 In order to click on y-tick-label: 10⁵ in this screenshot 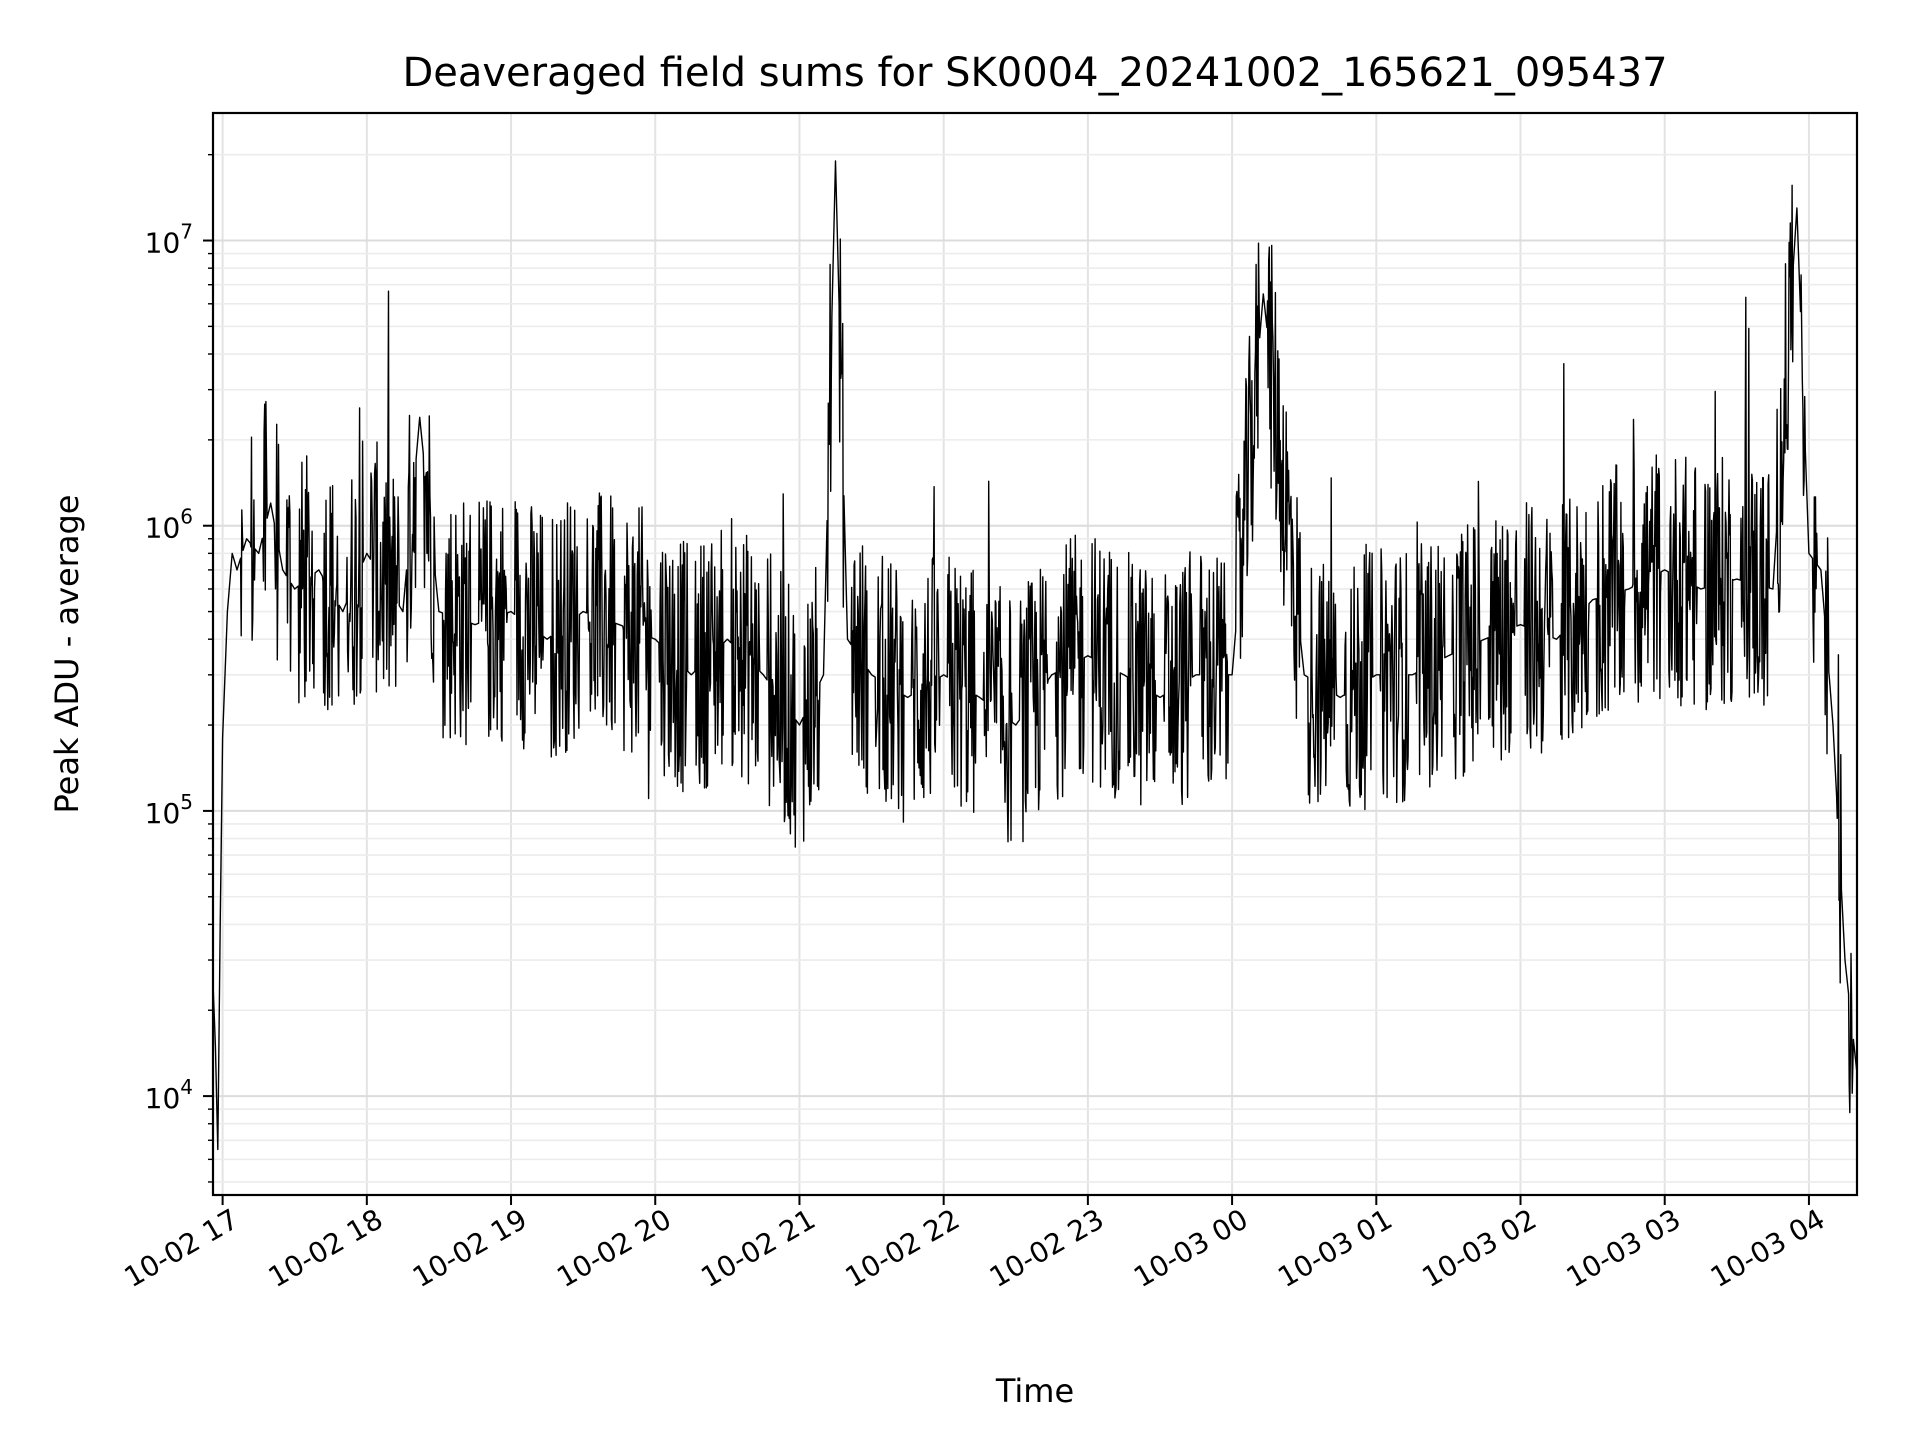, I will do `click(169, 810)`.